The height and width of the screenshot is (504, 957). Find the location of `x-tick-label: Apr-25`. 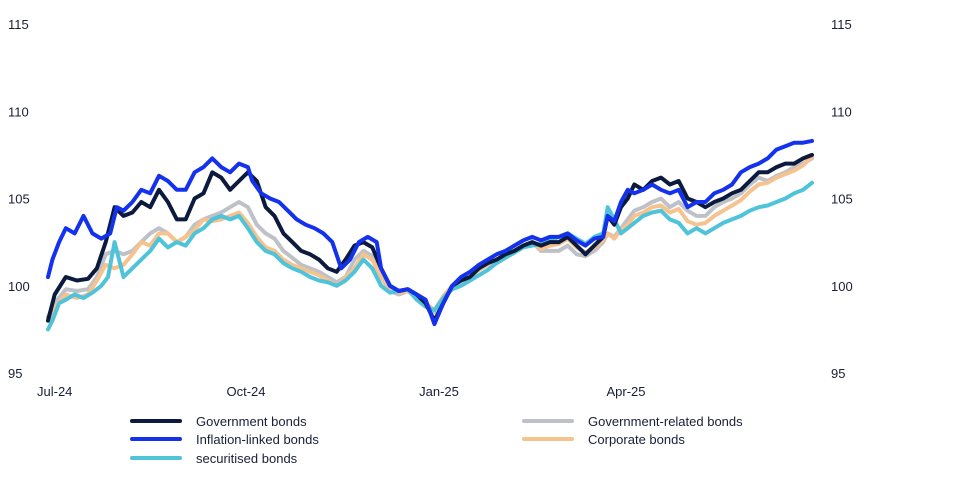

x-tick-label: Apr-25 is located at coordinates (625, 391).